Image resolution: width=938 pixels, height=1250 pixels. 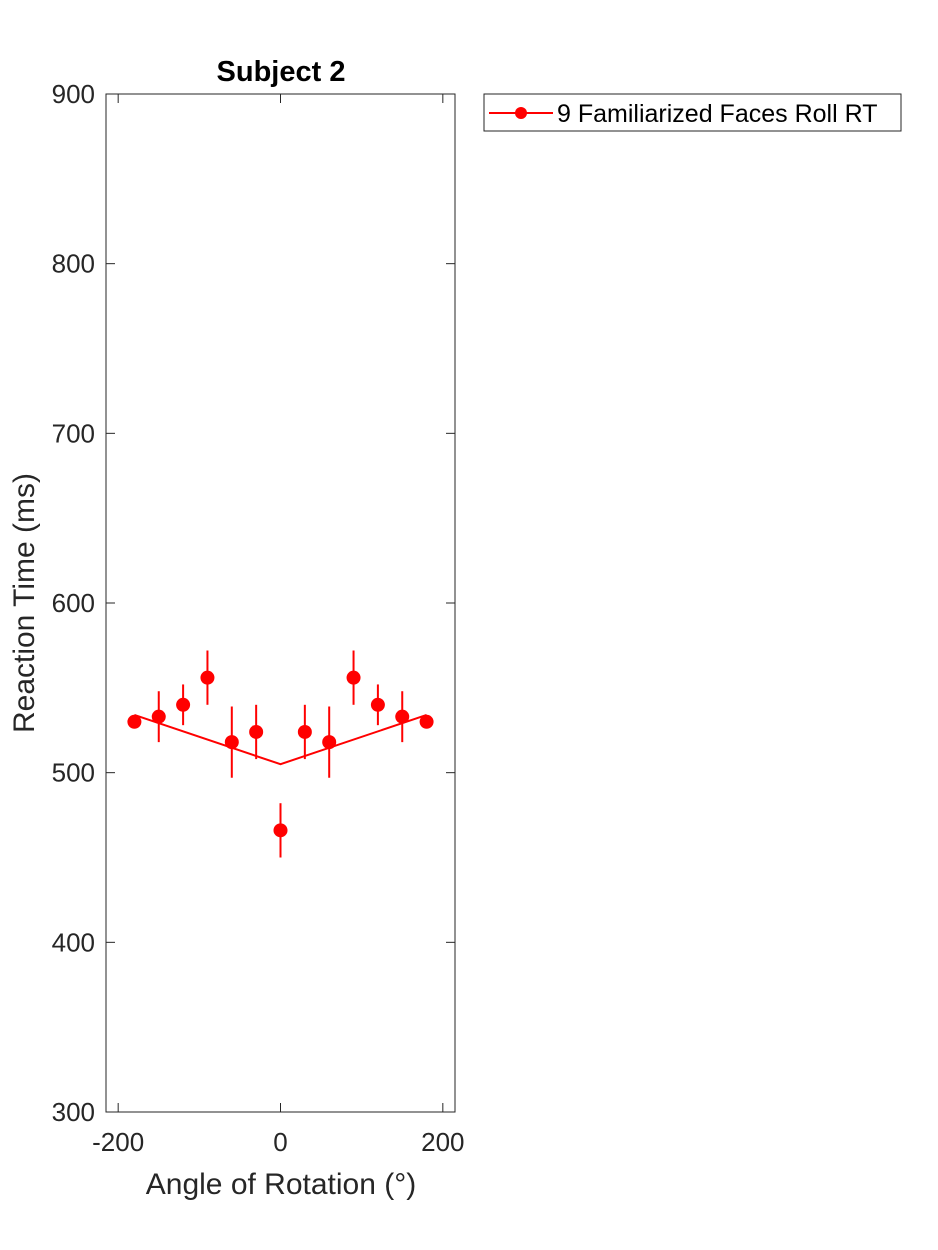 What do you see at coordinates (118, 1142) in the screenshot?
I see `x-tick-label: -200` at bounding box center [118, 1142].